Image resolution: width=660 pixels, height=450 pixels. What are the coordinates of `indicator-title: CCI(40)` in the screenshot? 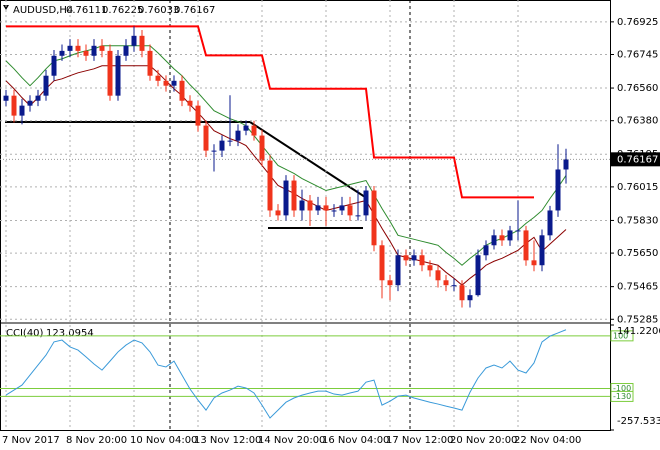 It's located at (25, 333).